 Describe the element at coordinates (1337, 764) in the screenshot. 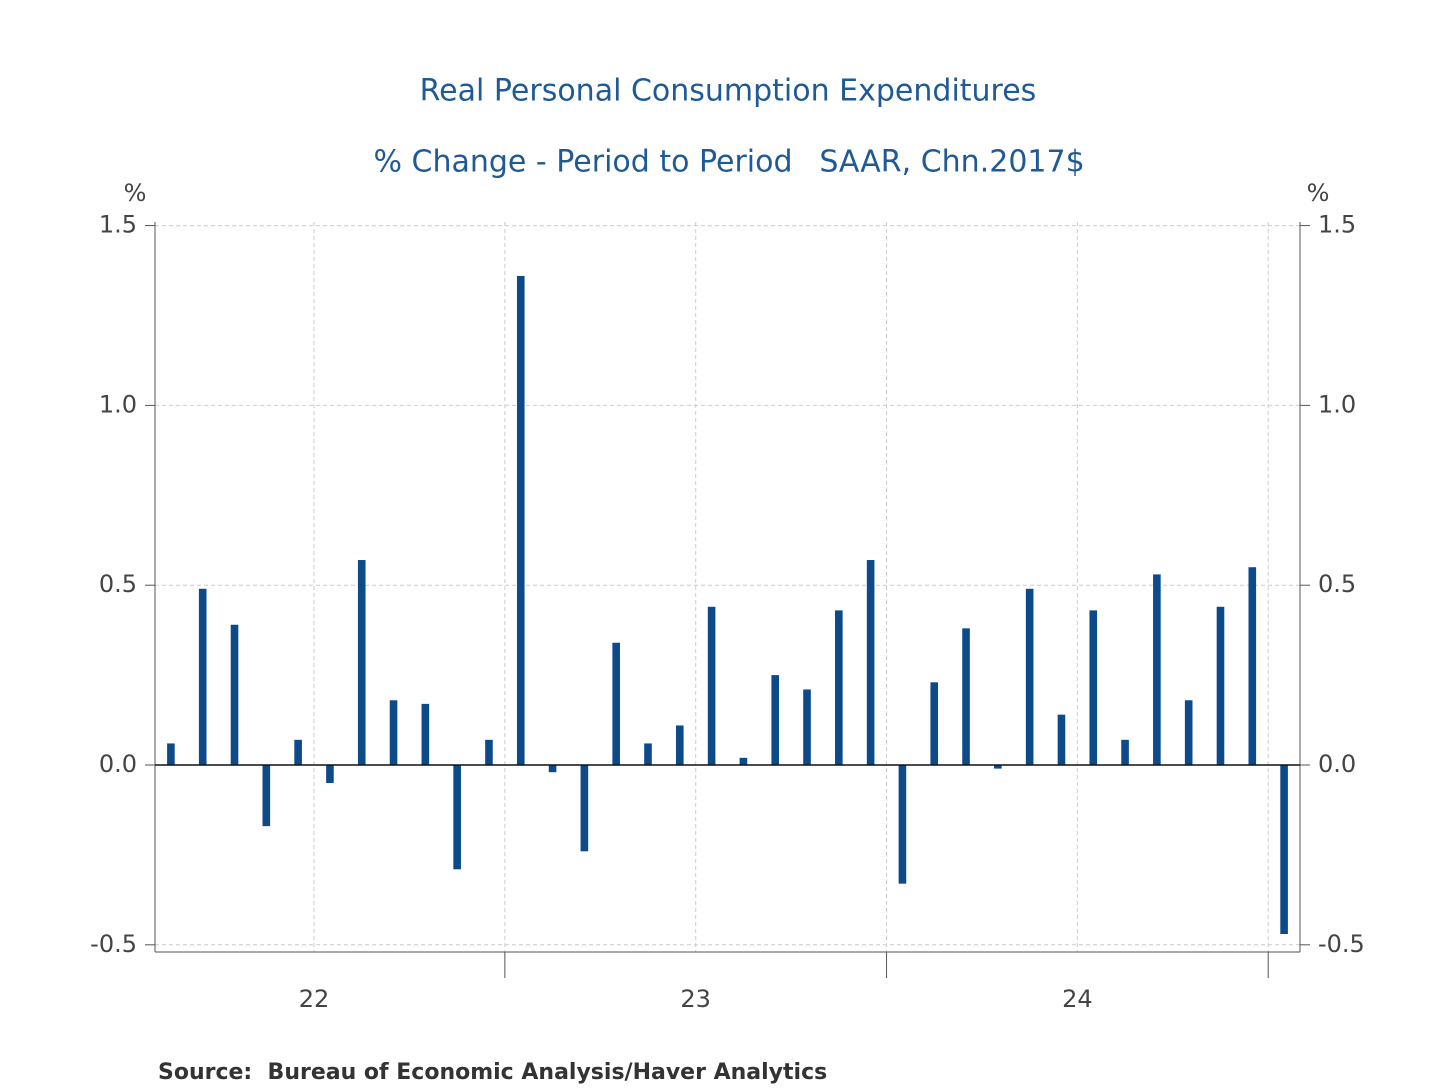

I see `y2-tick-label: 0.0` at that location.